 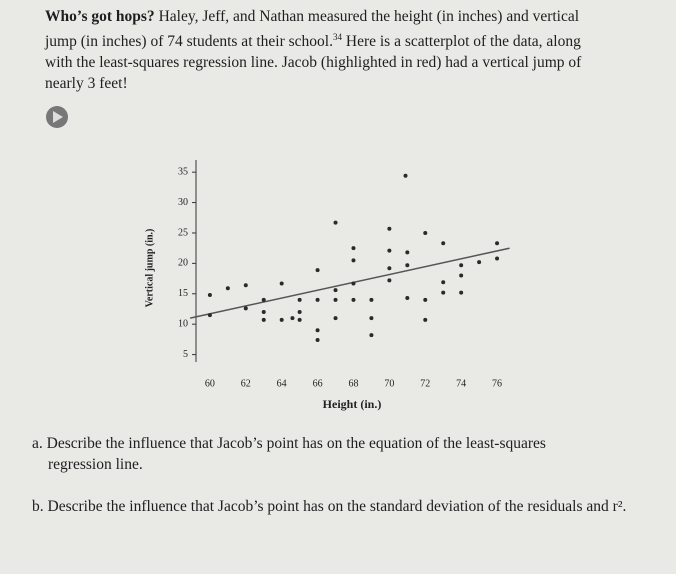 I want to click on x-tick-label: 68, so click(x=353, y=383).